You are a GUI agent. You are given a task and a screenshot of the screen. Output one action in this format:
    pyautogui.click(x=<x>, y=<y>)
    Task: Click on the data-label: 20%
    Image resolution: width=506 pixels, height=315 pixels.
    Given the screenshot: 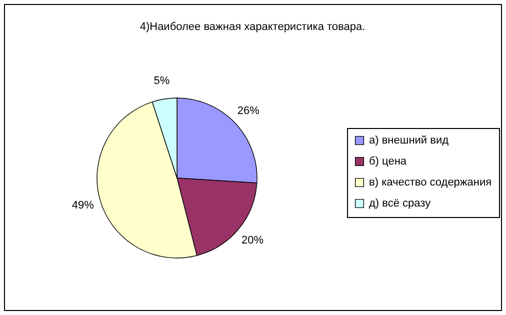 What is the action you would take?
    pyautogui.click(x=252, y=240)
    